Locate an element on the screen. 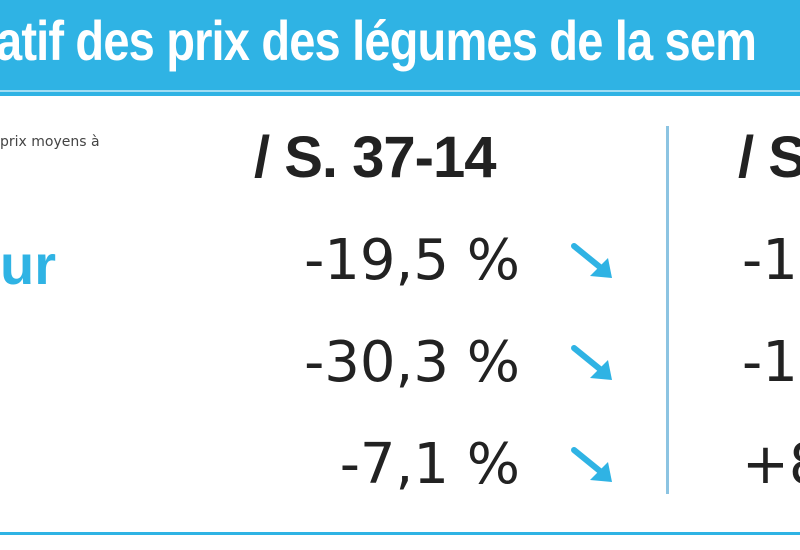 The width and height of the screenshot is (800, 550). price-note: prix moyens à is located at coordinates (50, 142).